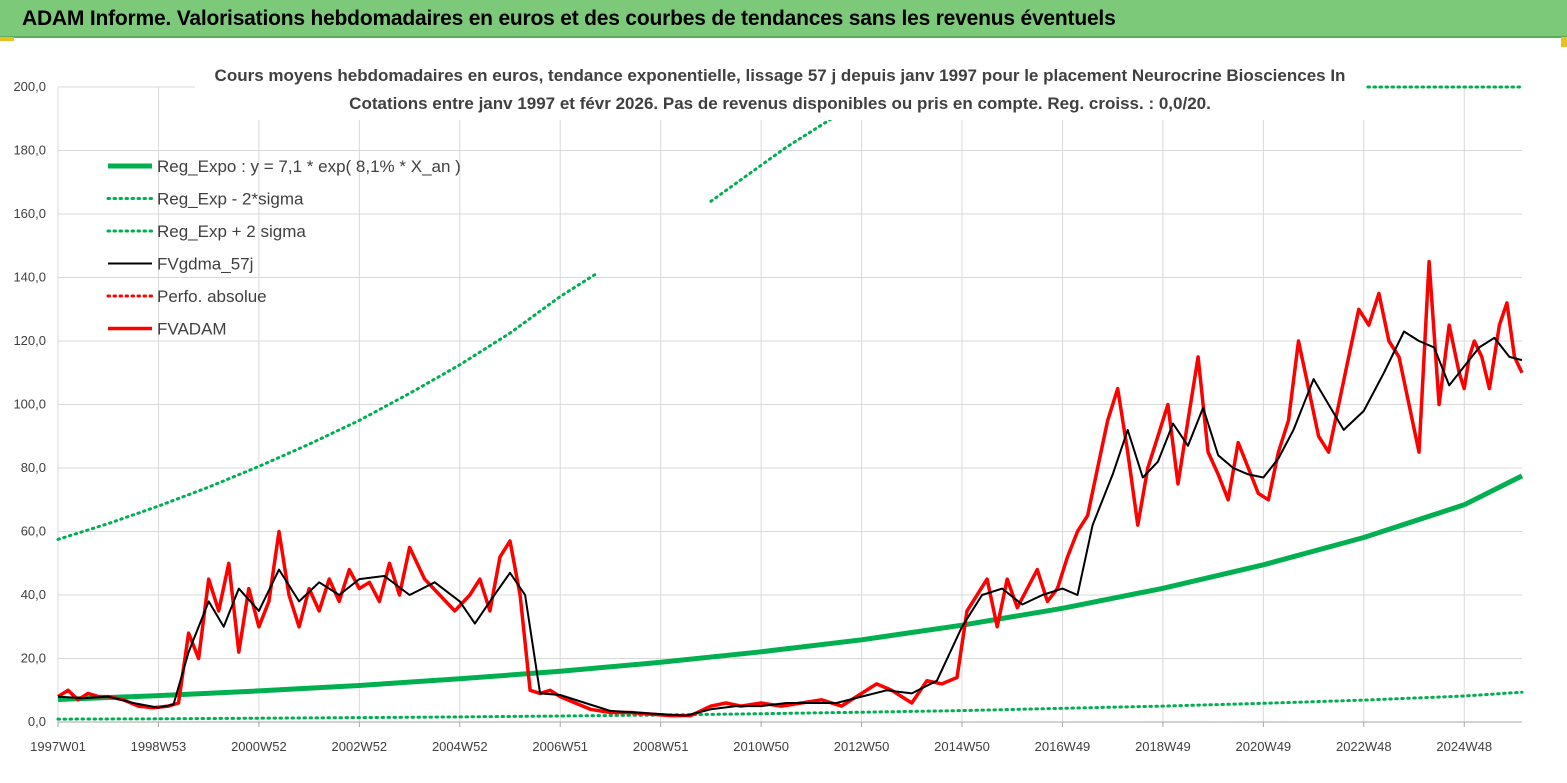 The height and width of the screenshot is (783, 1567). I want to click on y-tick-label: 120,0, so click(29, 340).